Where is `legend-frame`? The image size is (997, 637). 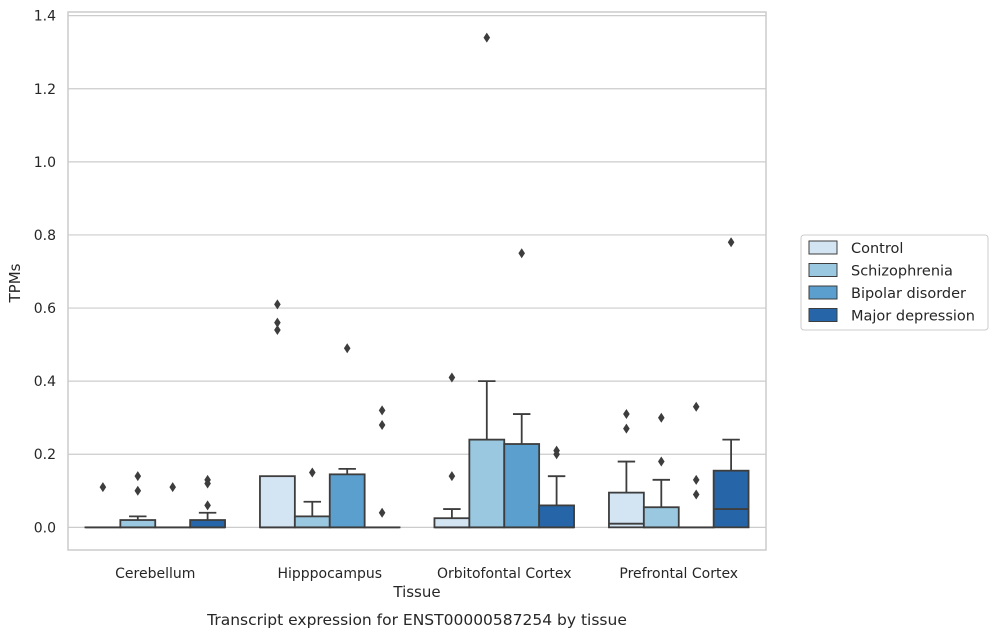 legend-frame is located at coordinates (894, 282).